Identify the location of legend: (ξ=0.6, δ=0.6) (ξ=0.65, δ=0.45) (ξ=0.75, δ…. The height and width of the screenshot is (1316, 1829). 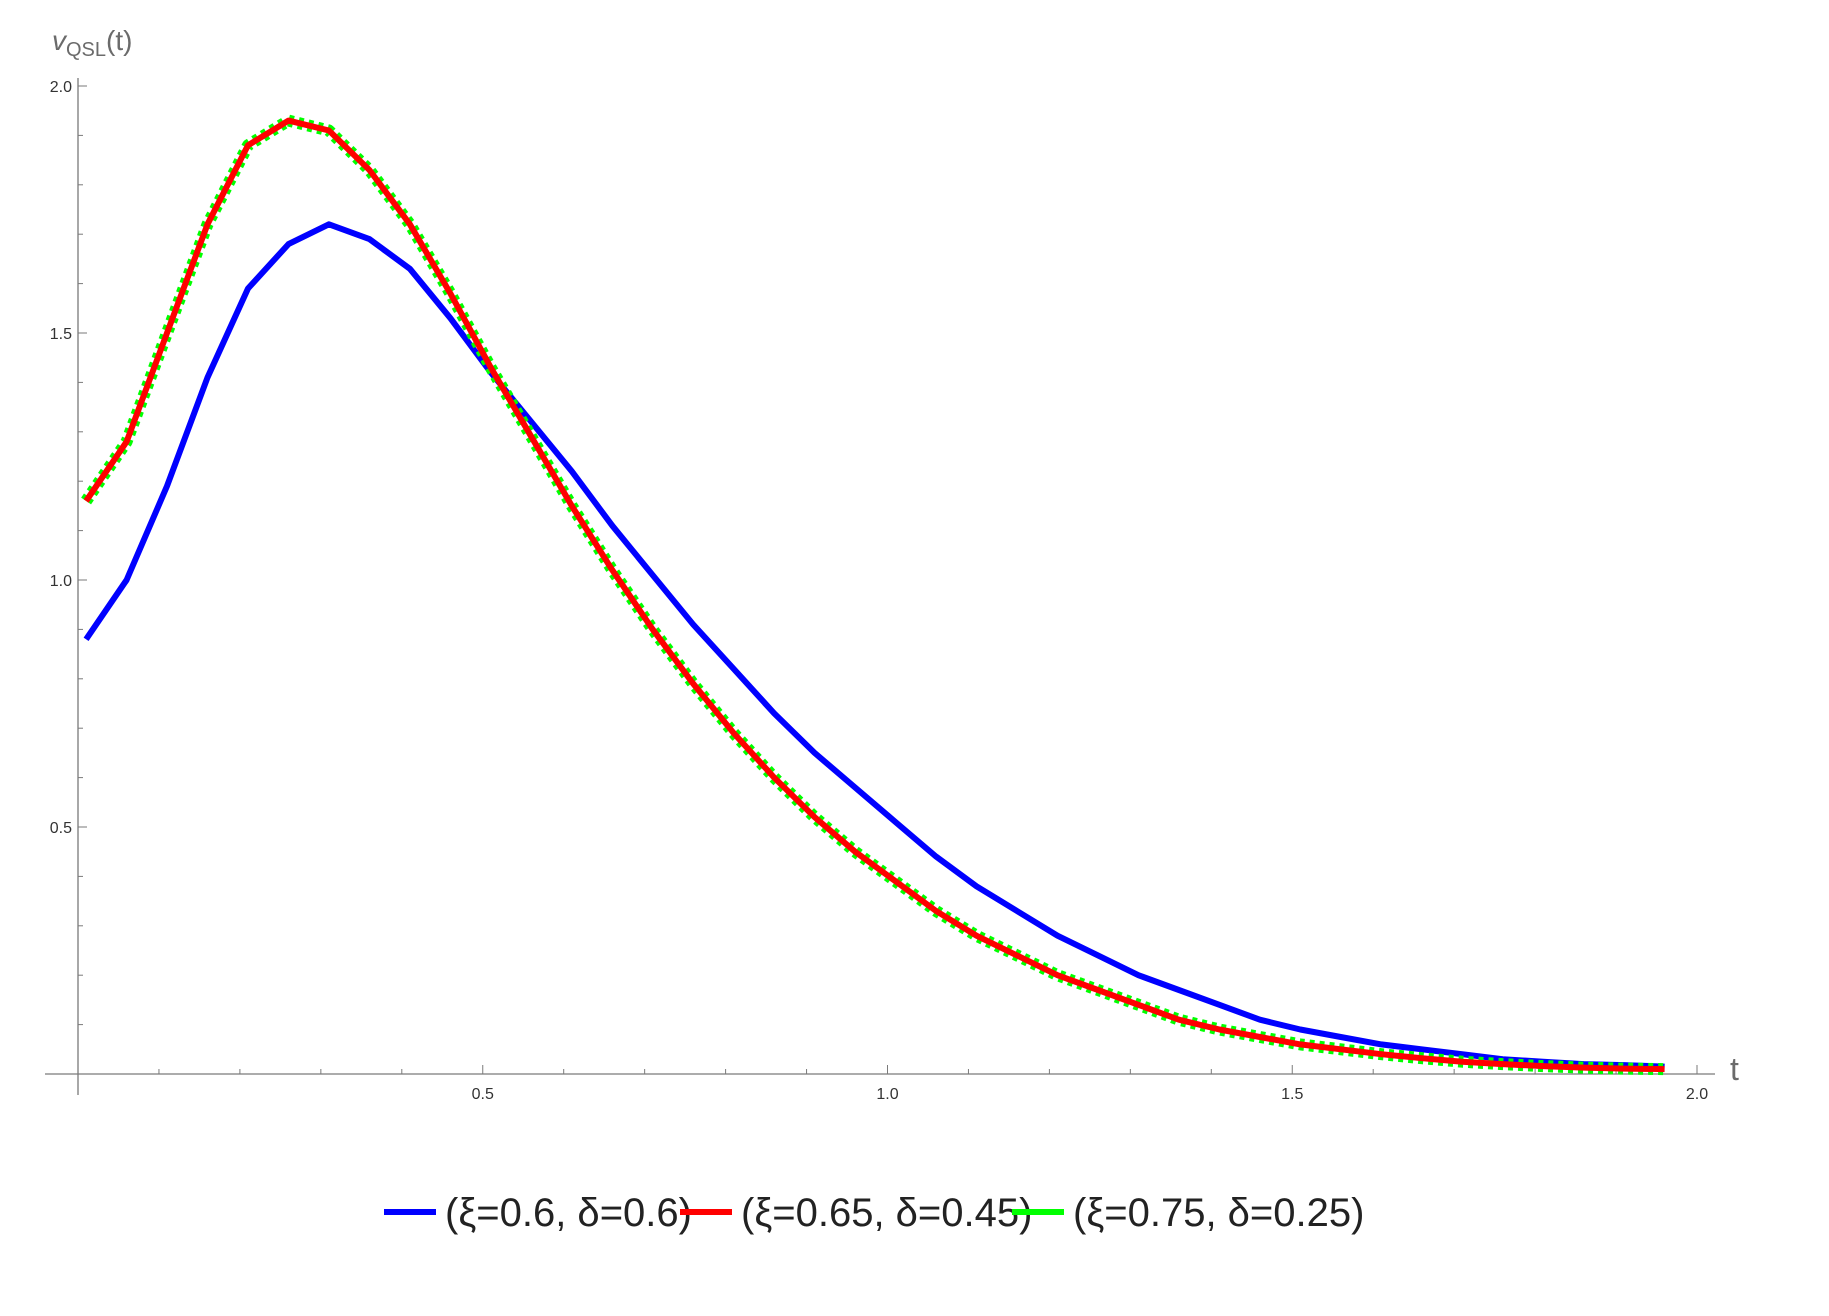
(874, 1213).